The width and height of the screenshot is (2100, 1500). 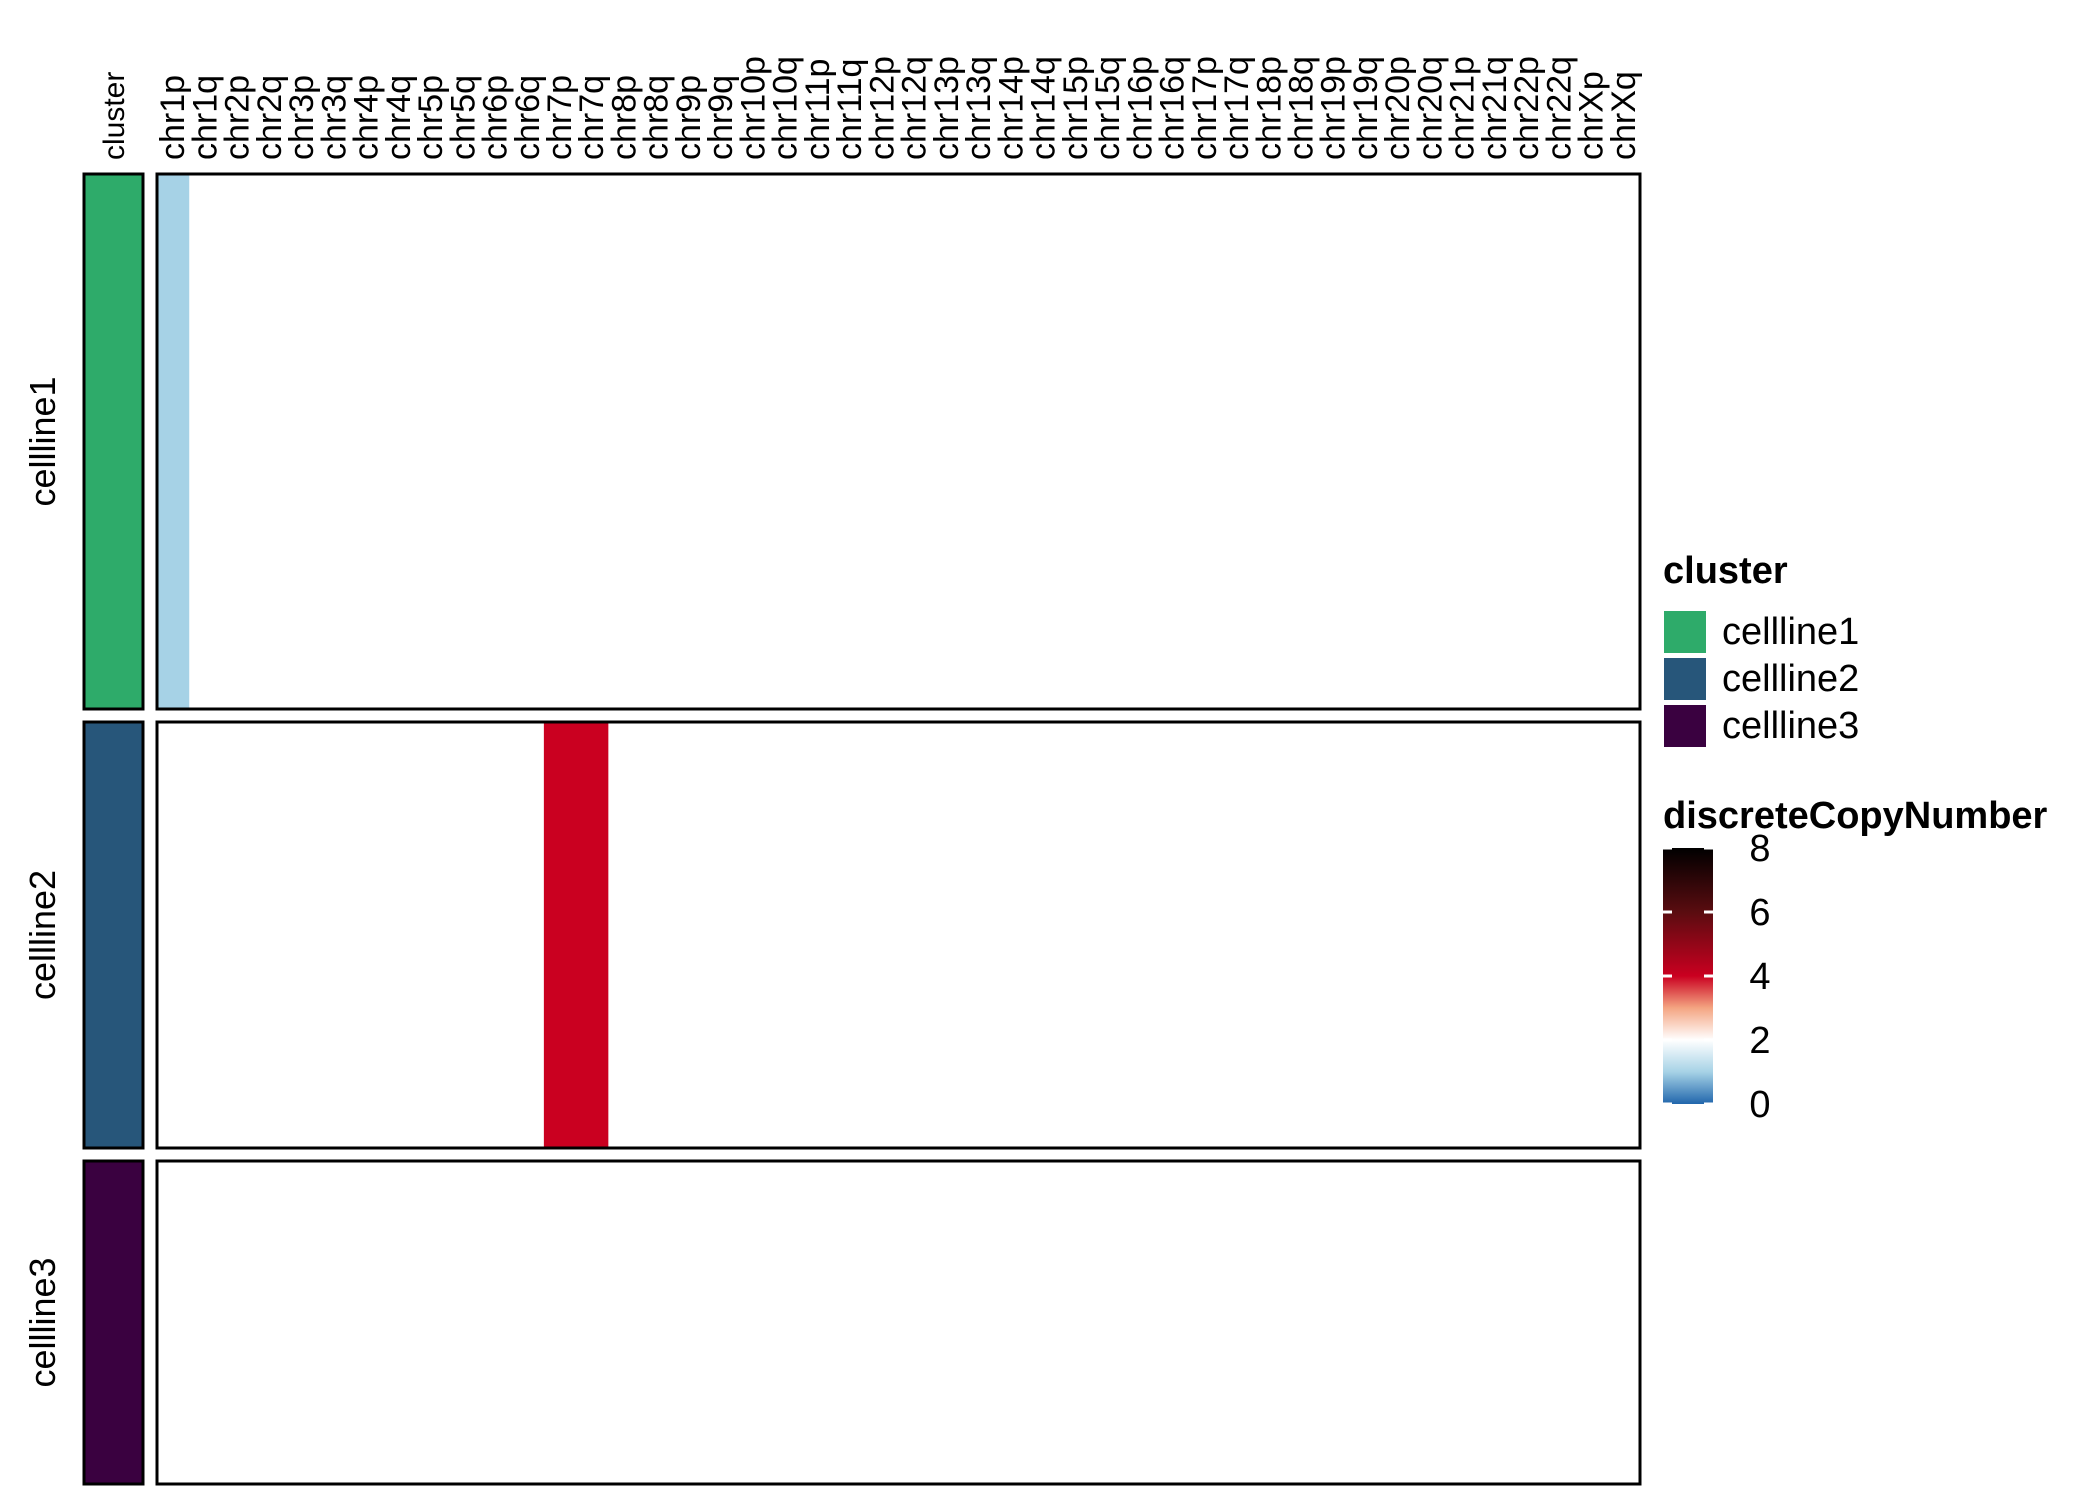 What do you see at coordinates (1685, 632) in the screenshot?
I see `legend-swatch` at bounding box center [1685, 632].